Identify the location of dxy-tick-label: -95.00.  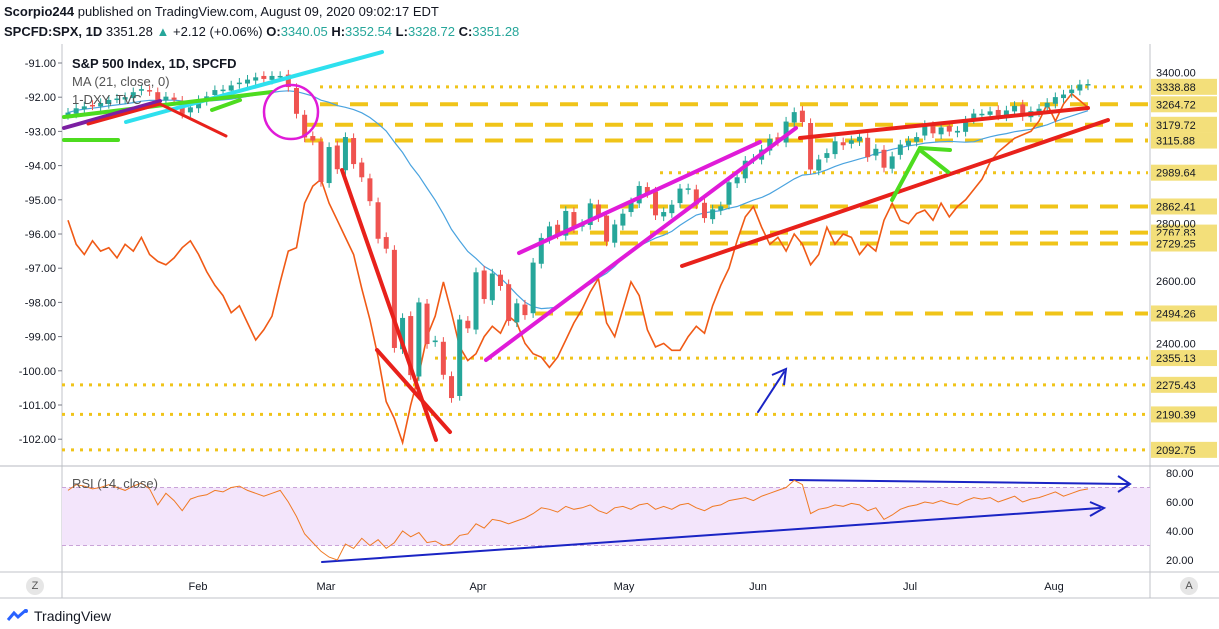
(40, 201).